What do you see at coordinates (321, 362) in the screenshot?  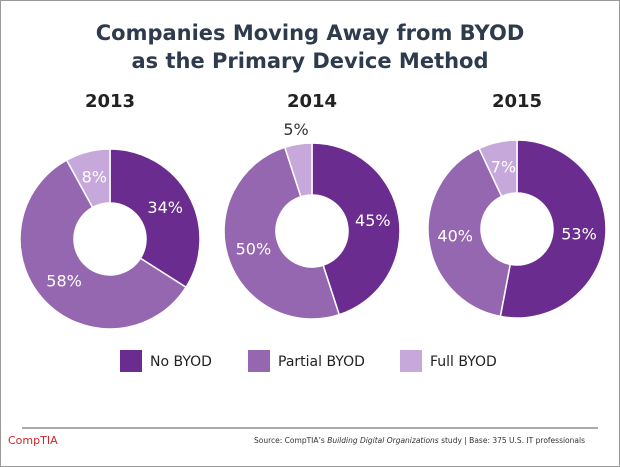 I see `legend-label: Partial BYOD` at bounding box center [321, 362].